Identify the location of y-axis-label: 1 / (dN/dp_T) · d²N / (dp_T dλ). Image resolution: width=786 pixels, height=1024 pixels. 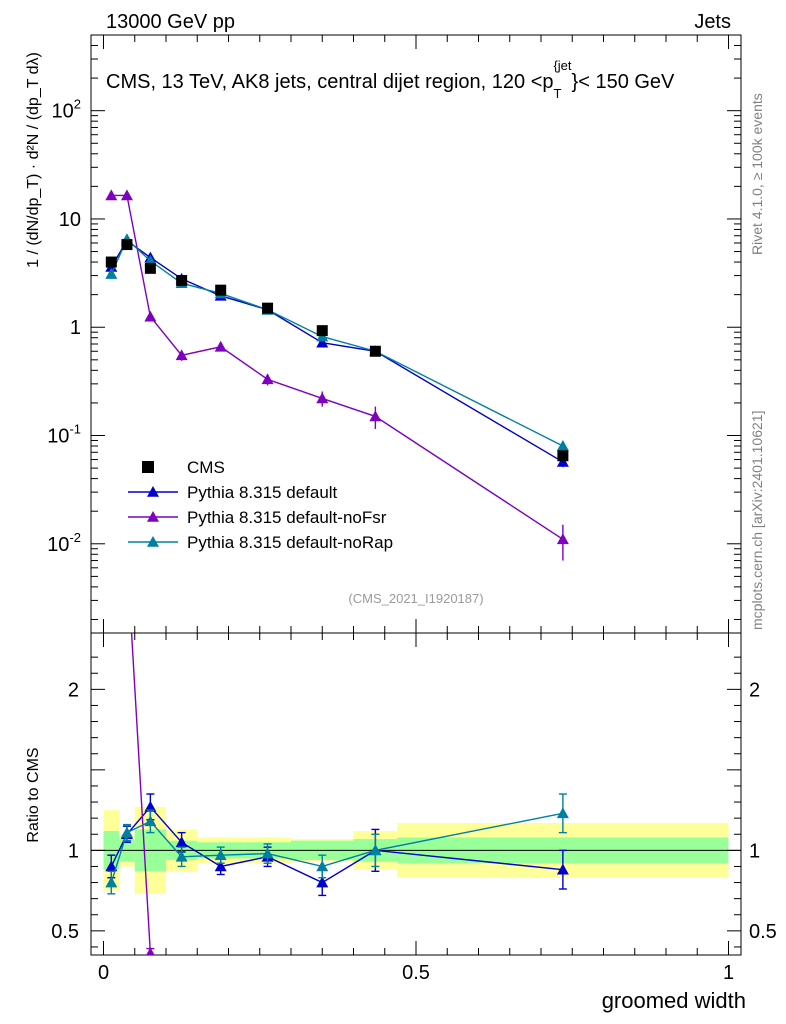
(33, 160).